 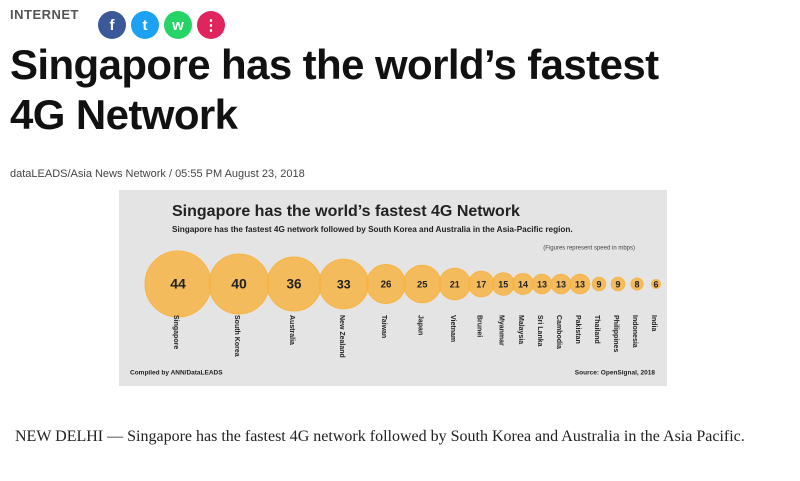 What do you see at coordinates (236, 336) in the screenshot?
I see `category-label: South Korea` at bounding box center [236, 336].